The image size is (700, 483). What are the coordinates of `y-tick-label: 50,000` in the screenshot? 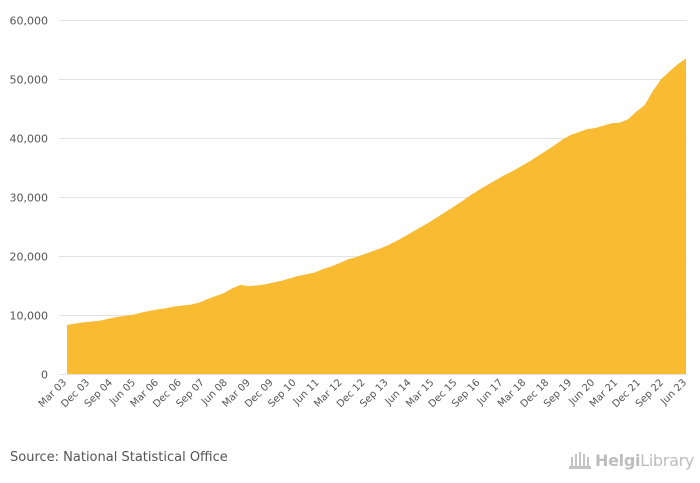 It's located at (29, 80).